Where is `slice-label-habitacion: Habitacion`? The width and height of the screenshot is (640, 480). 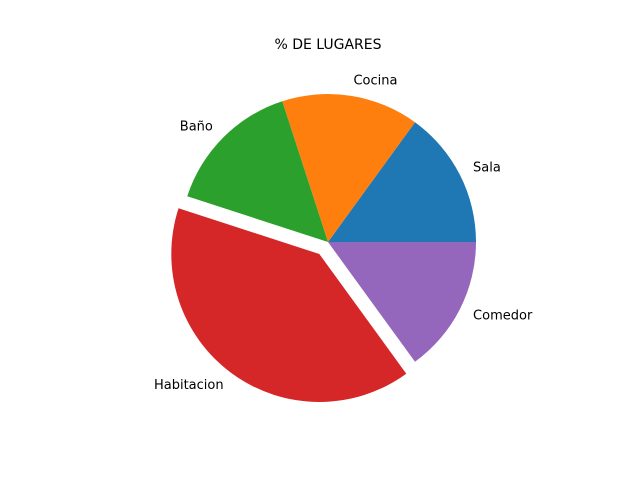
slice-label-habitacion: Habitacion is located at coordinates (189, 385).